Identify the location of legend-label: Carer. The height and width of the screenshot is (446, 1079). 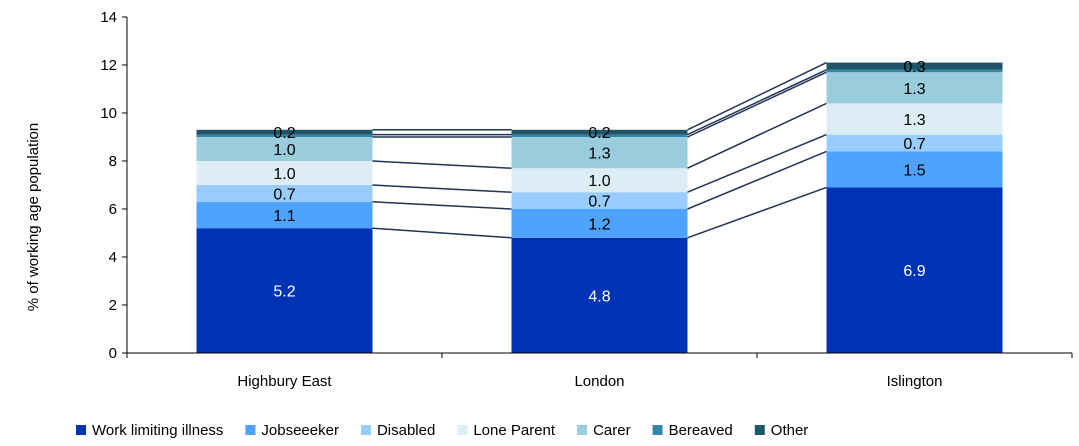
(612, 430).